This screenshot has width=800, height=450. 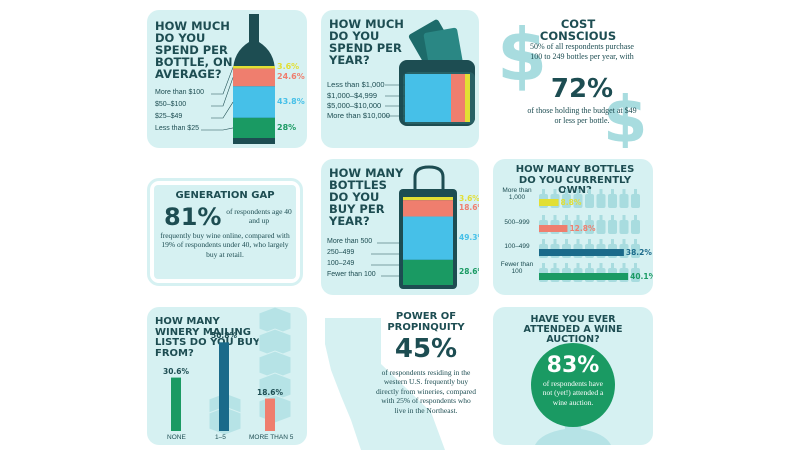 I want to click on panel-title: HOW MANY BOTTLES DO YOU BUY PER YEAR?, so click(x=366, y=197).